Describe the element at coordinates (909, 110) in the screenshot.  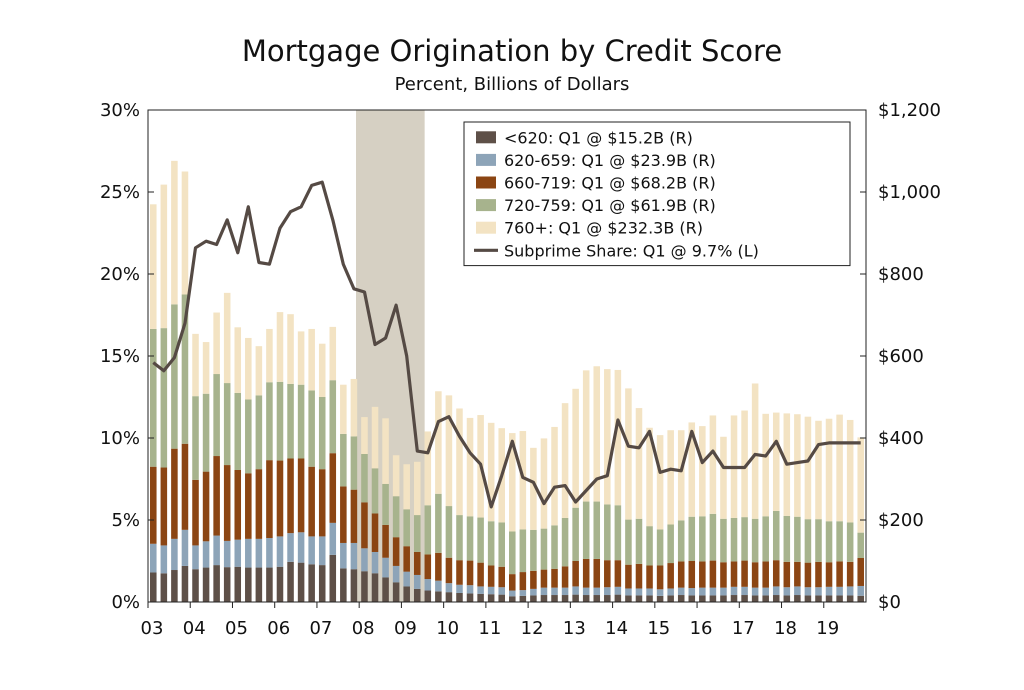
I see `right-tick-label-6: $1,200` at that location.